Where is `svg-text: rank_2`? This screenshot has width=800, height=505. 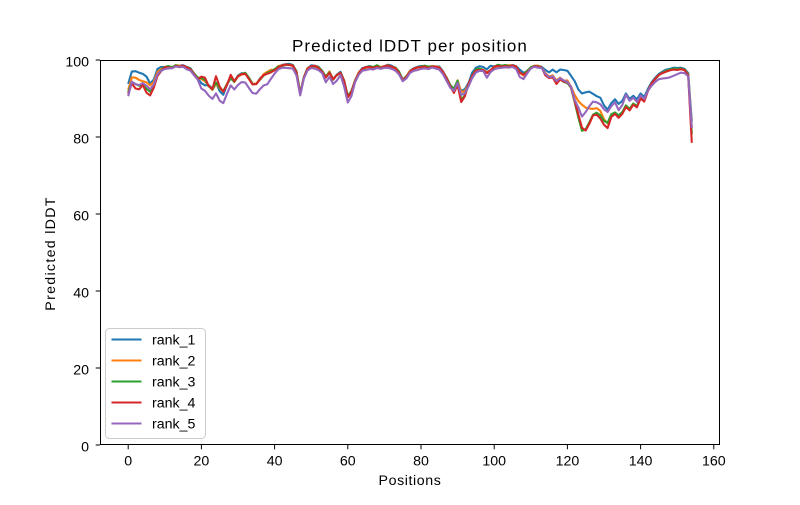 svg-text: rank_2 is located at coordinates (173, 362).